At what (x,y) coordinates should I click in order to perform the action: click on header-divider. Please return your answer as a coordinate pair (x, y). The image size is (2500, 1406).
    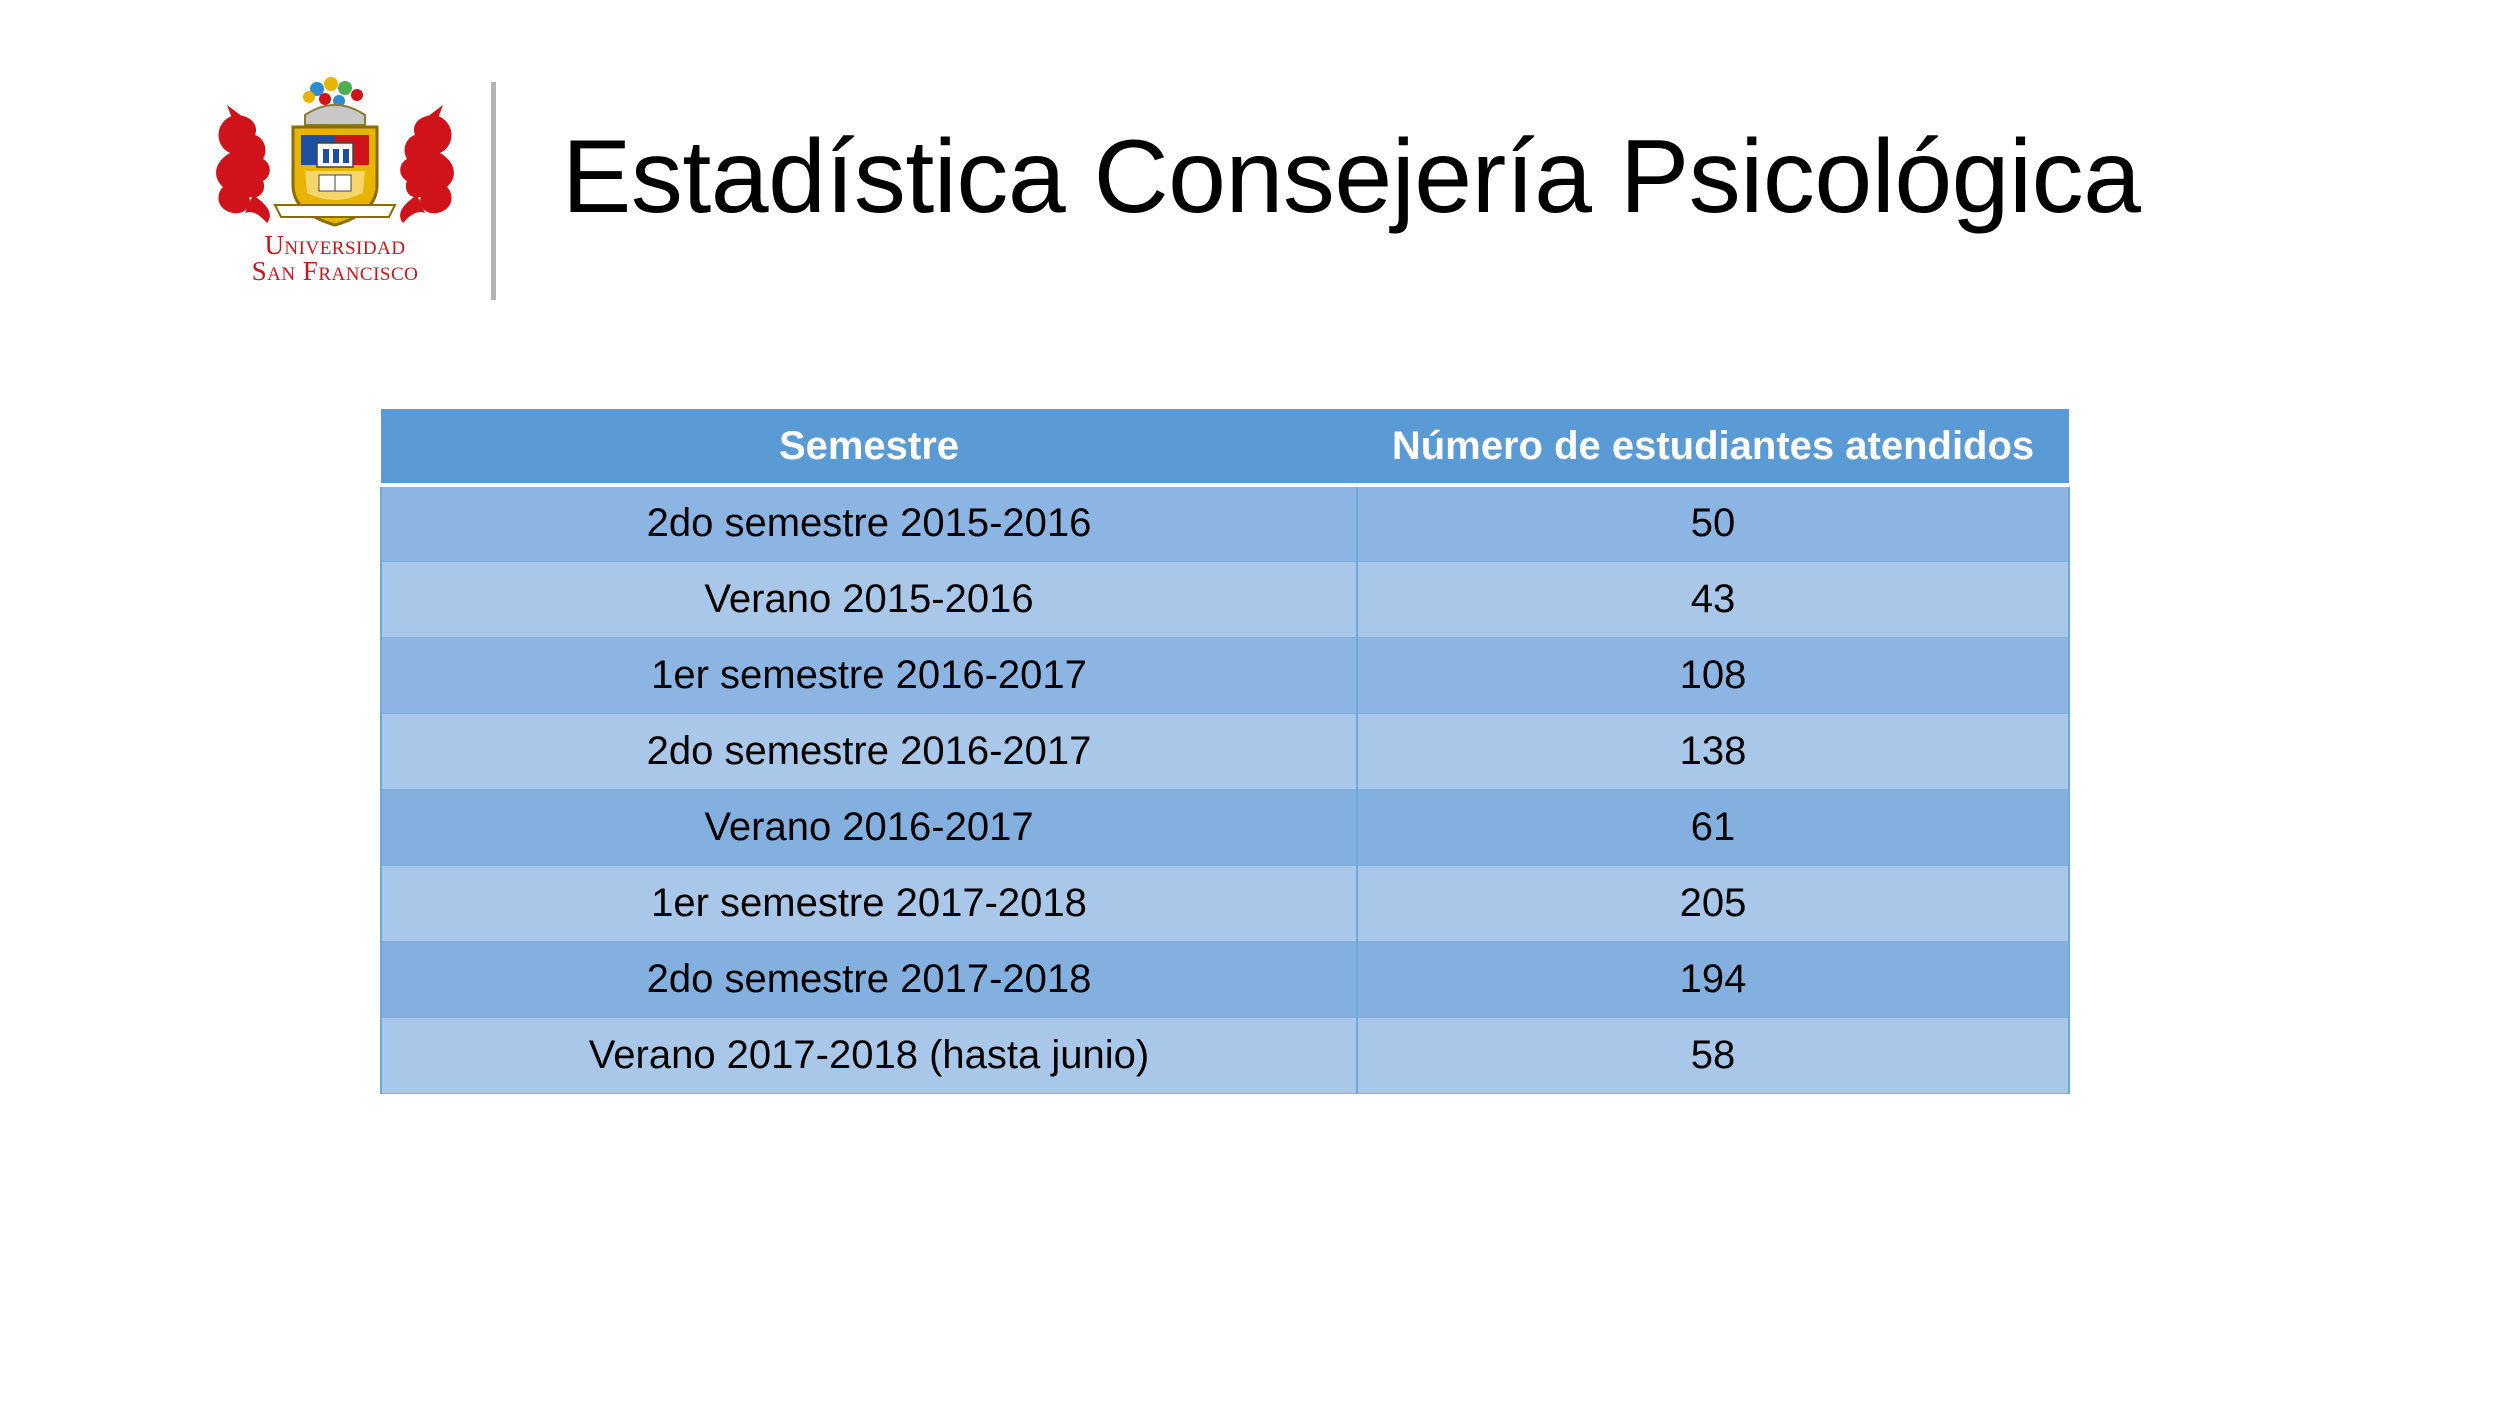
    Looking at the image, I should click on (493, 191).